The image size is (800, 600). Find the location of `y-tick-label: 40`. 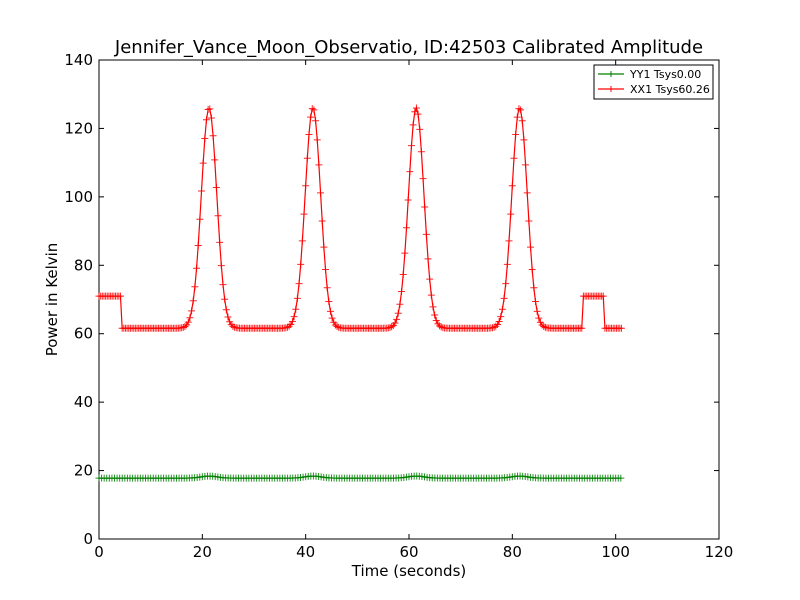

y-tick-label: 40 is located at coordinates (83, 402).